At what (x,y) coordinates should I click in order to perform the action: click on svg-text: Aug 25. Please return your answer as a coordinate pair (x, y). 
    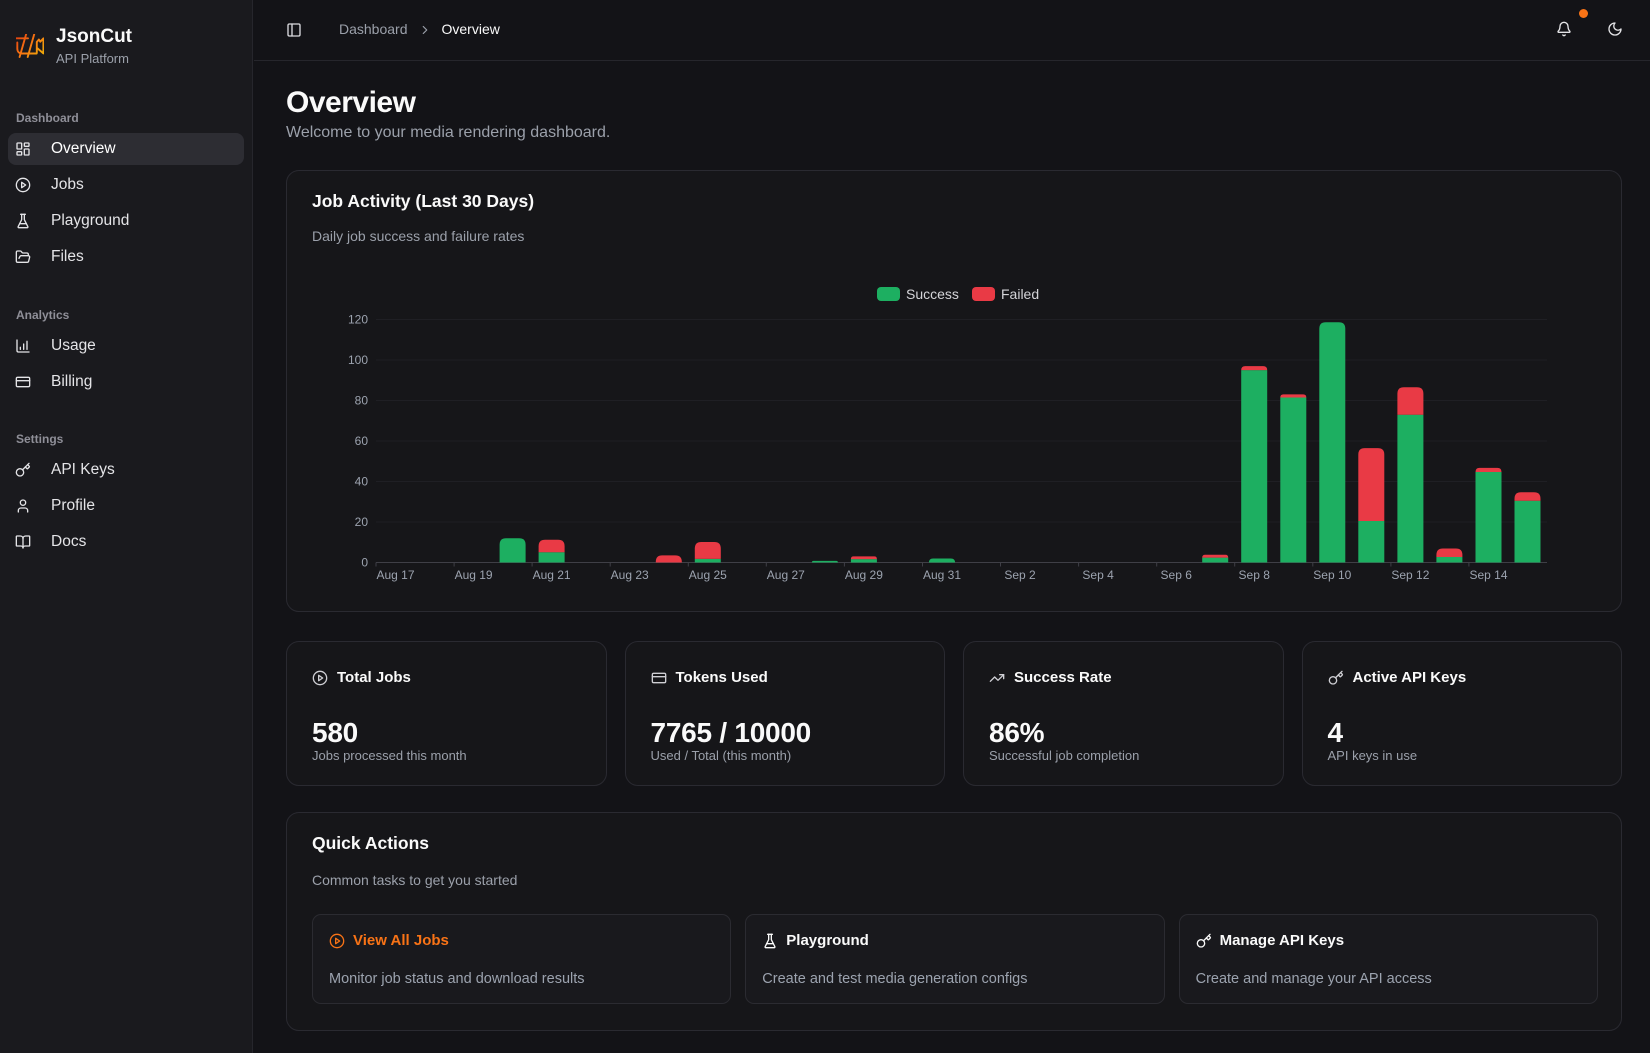
    Looking at the image, I should click on (708, 575).